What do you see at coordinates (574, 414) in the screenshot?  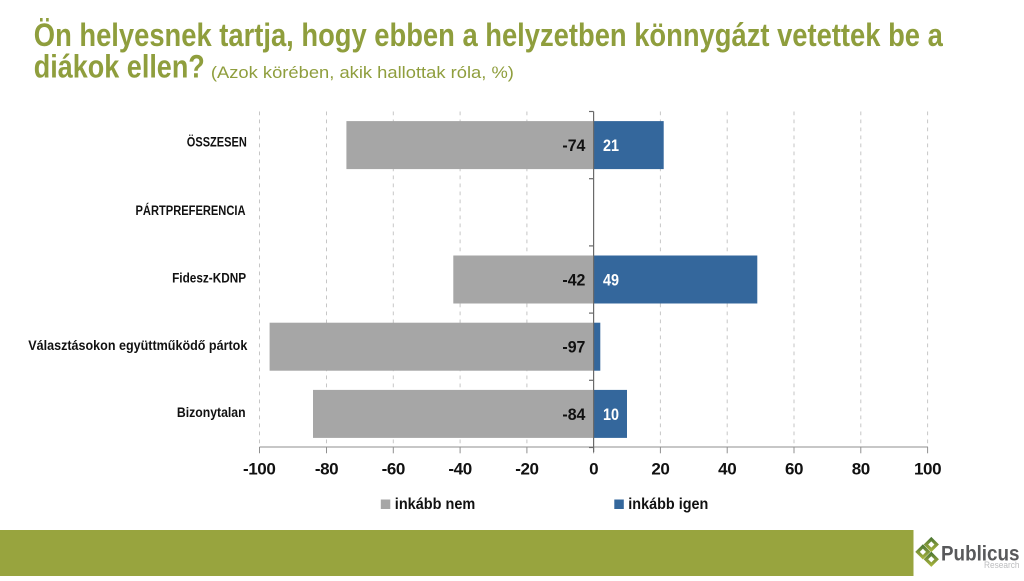 I see `svg-text: -84` at bounding box center [574, 414].